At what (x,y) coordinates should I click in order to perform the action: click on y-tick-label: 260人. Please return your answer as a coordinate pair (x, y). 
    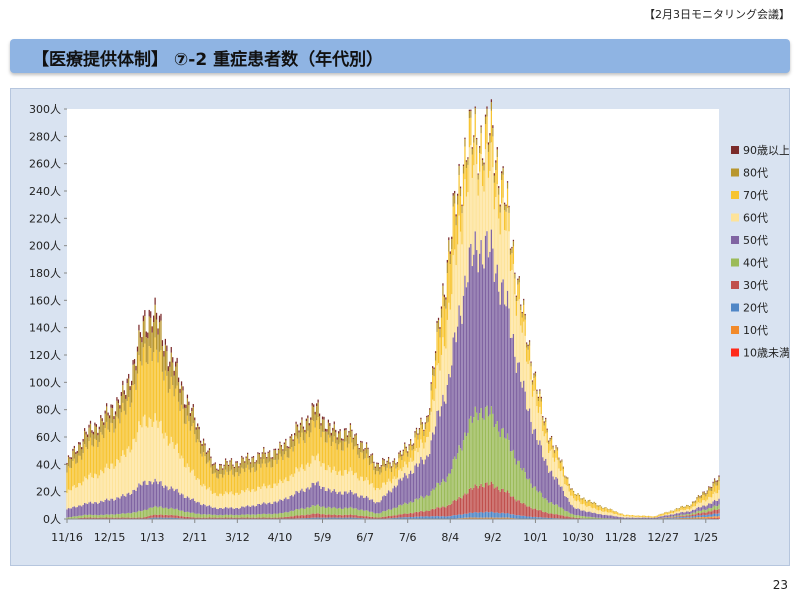
    Looking at the image, I should click on (45, 164).